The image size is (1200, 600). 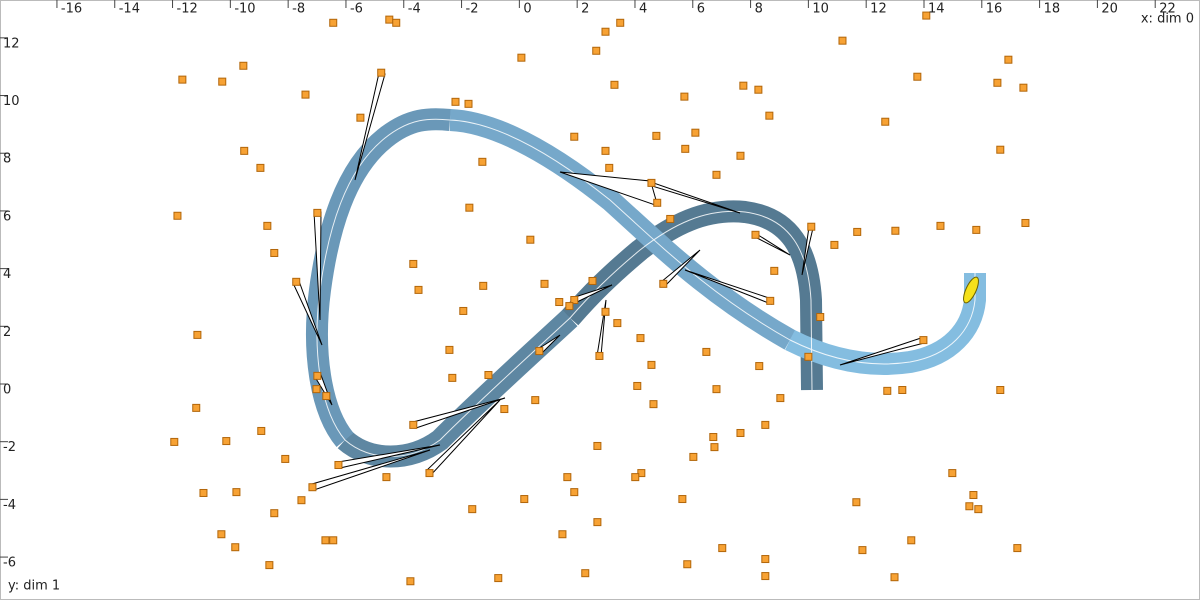 I want to click on x-tick-label: 4, so click(x=643, y=9).